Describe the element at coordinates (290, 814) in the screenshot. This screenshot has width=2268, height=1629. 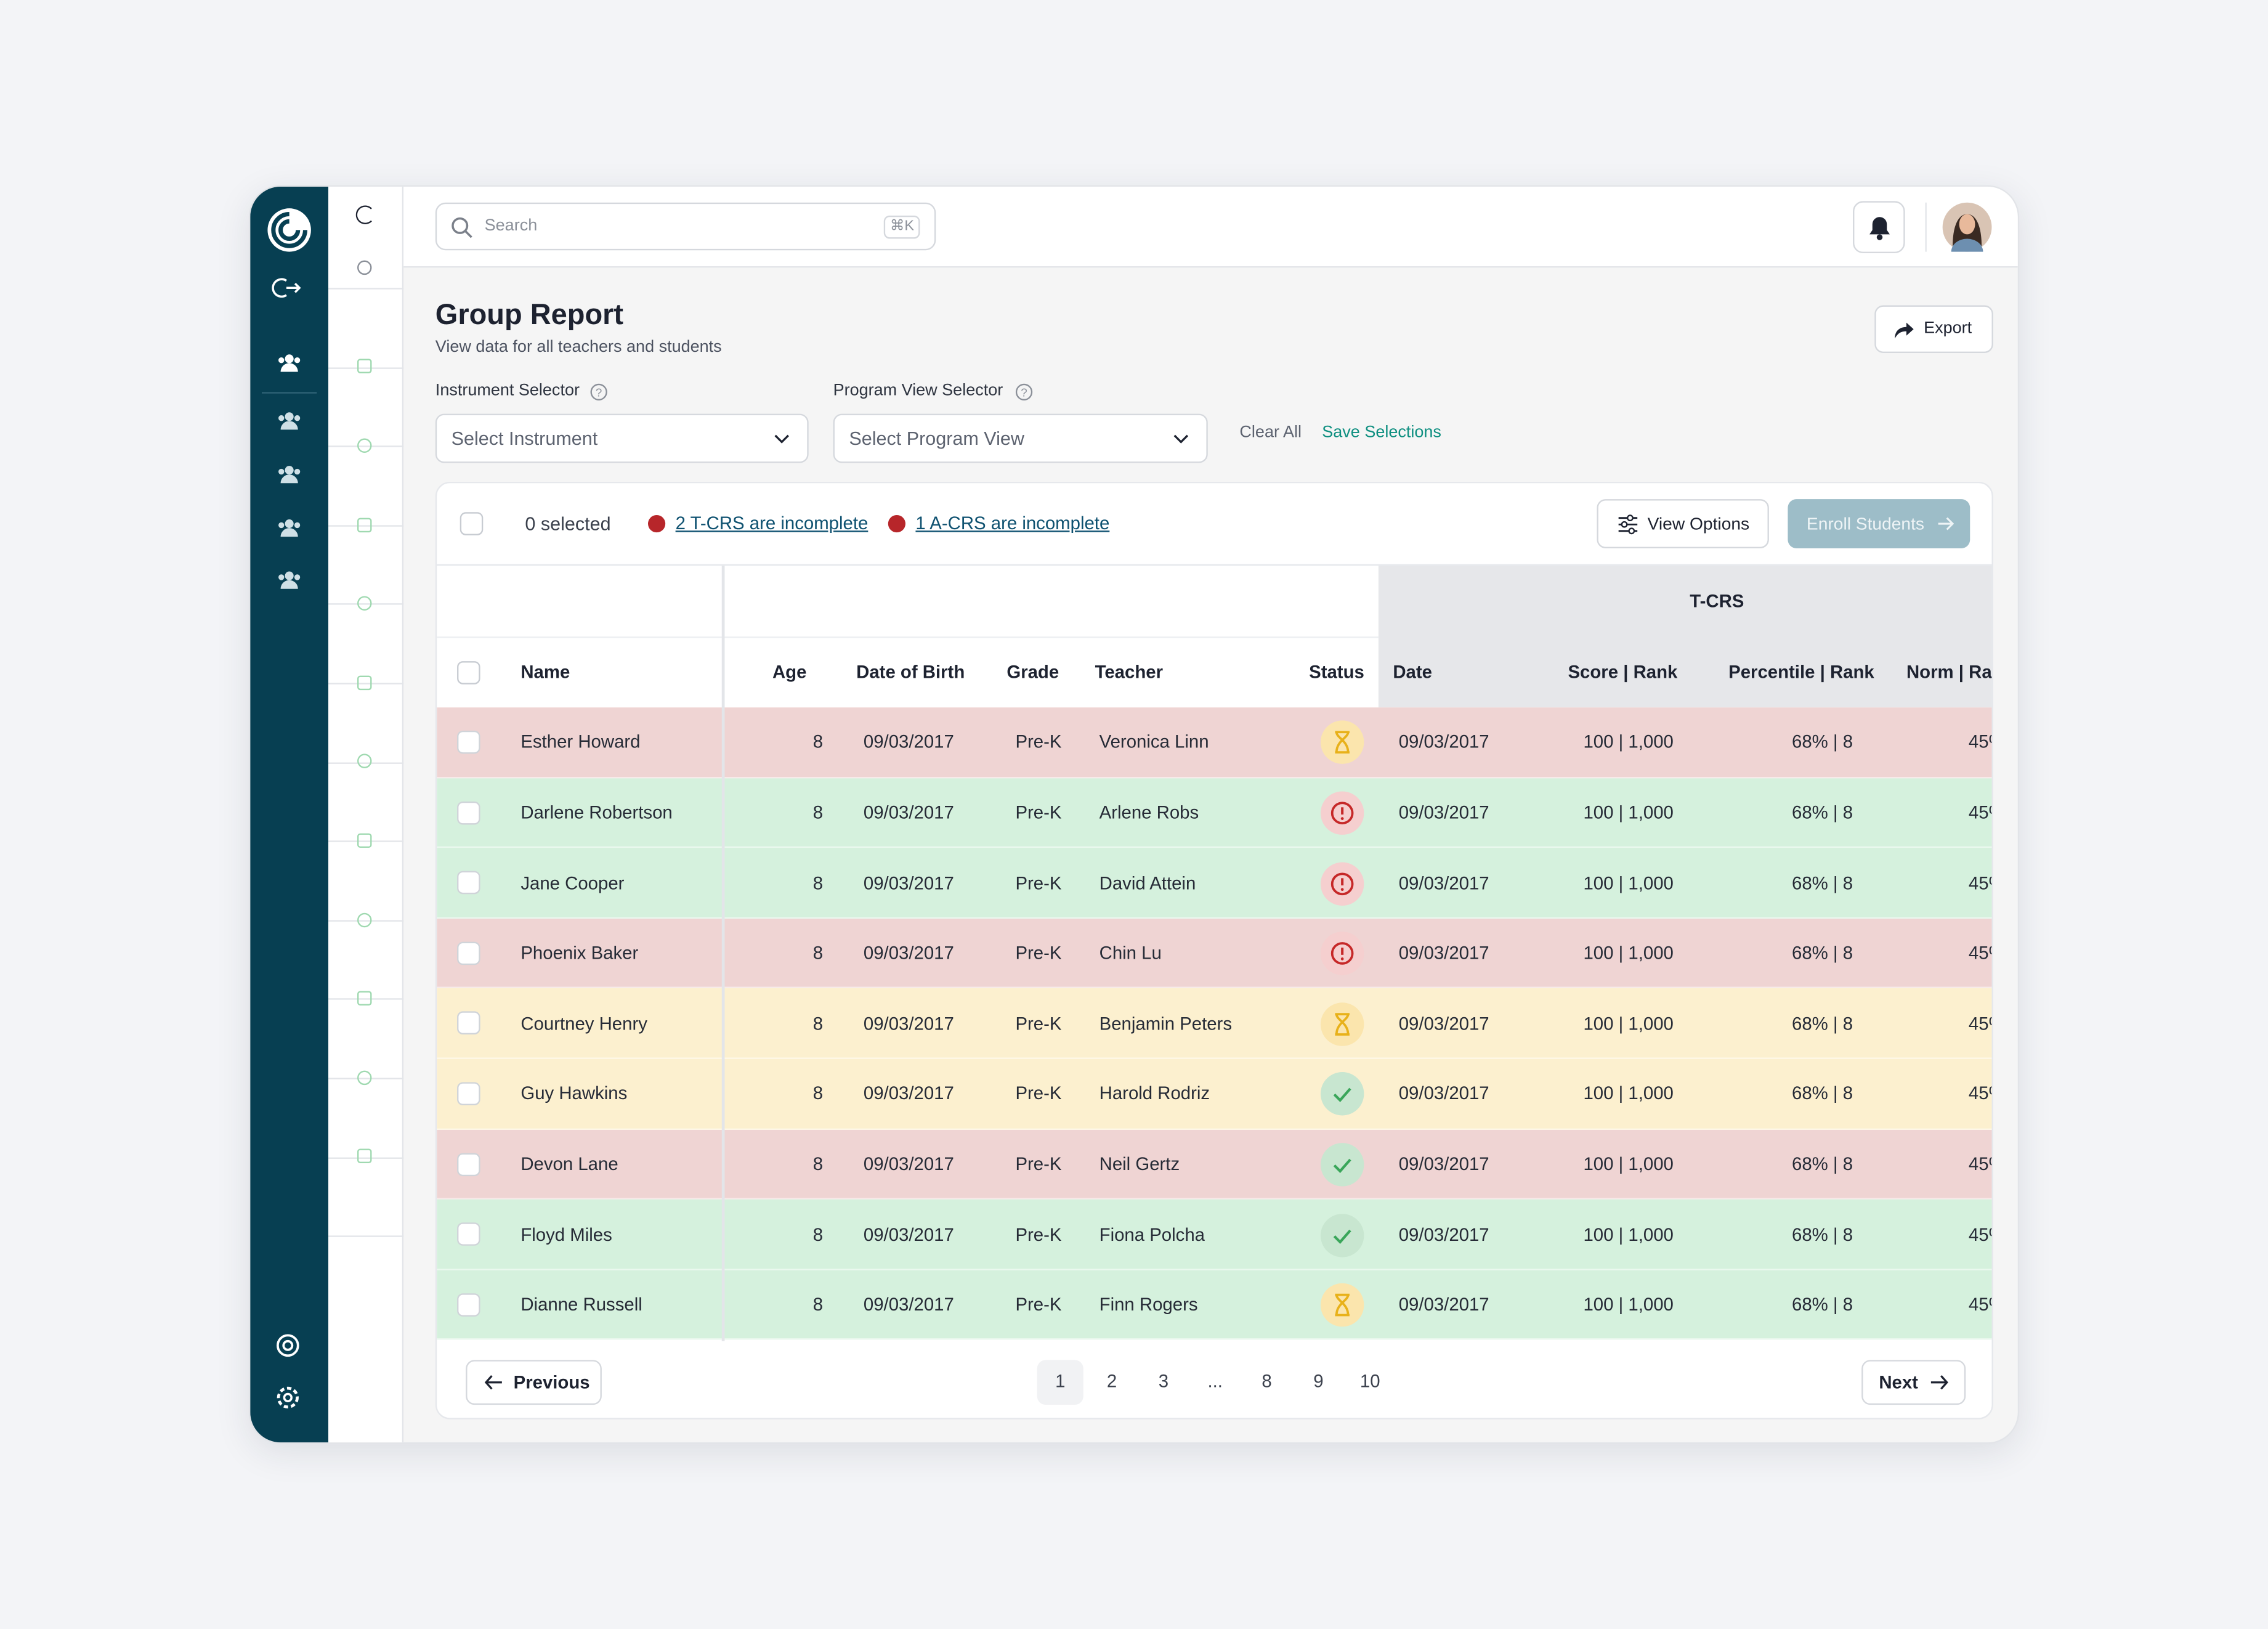
I see `primary-sidebar` at that location.